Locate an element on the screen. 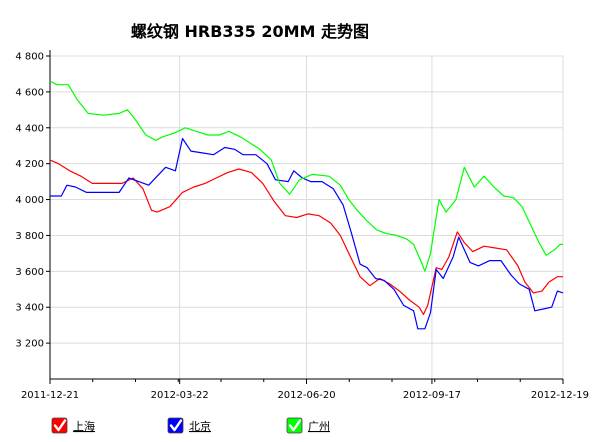 The width and height of the screenshot is (595, 442). x-tick-label: 2011-12-21 is located at coordinates (50, 395).